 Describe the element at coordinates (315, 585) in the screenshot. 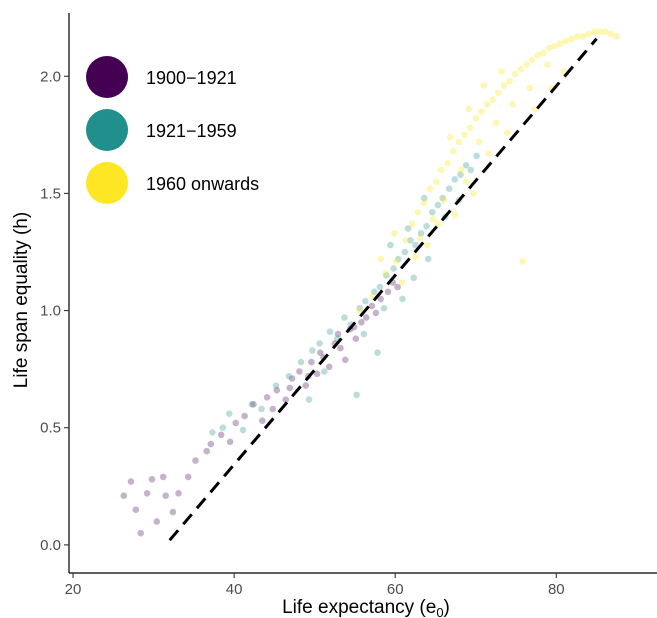

I see `x-ticks: 20 40 60 80` at that location.